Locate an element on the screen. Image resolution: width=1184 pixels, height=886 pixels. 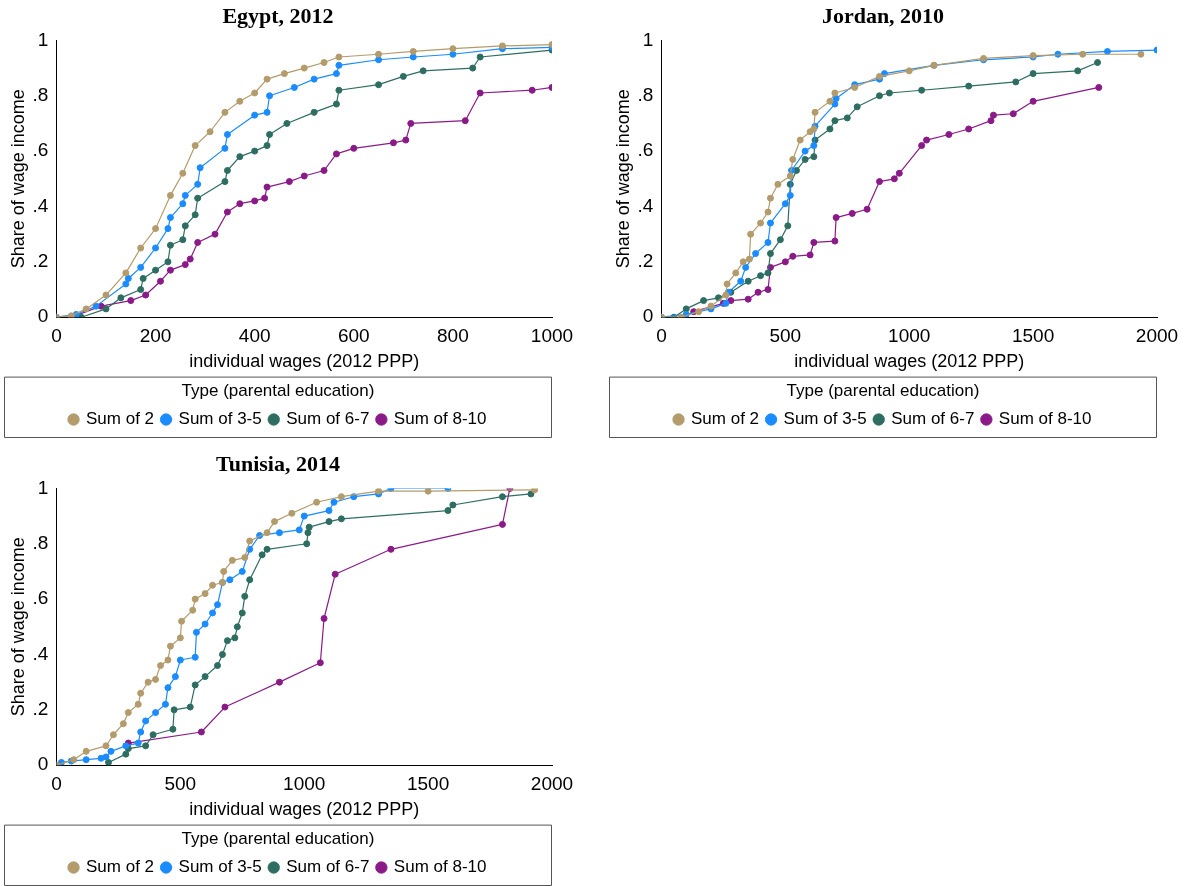
chart-title: Egypt, 2012 is located at coordinates (278, 15).